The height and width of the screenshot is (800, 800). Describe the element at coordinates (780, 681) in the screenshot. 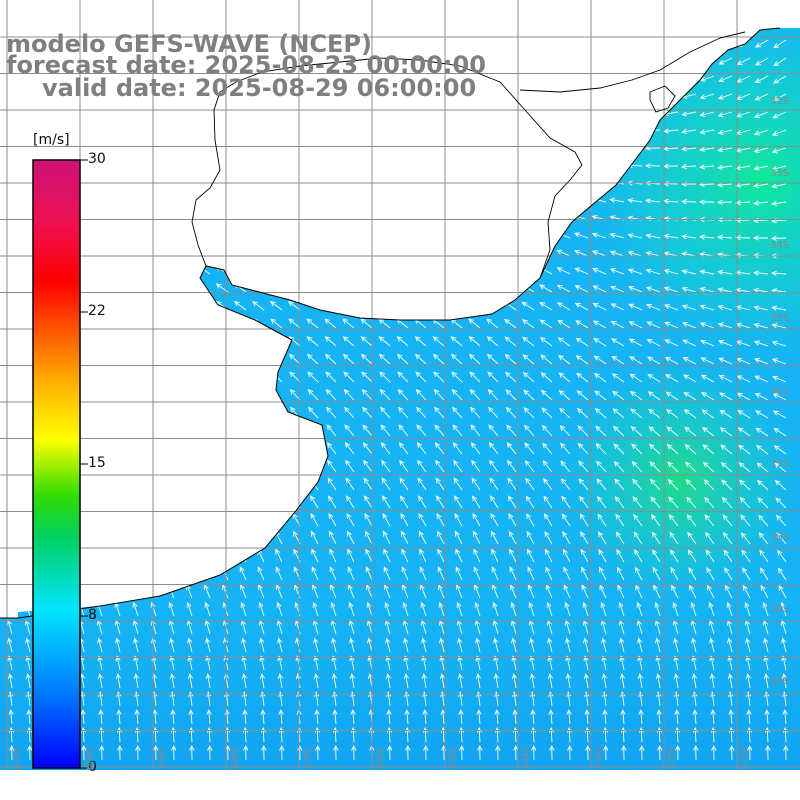

I see `lat-label-40s: 40S` at that location.